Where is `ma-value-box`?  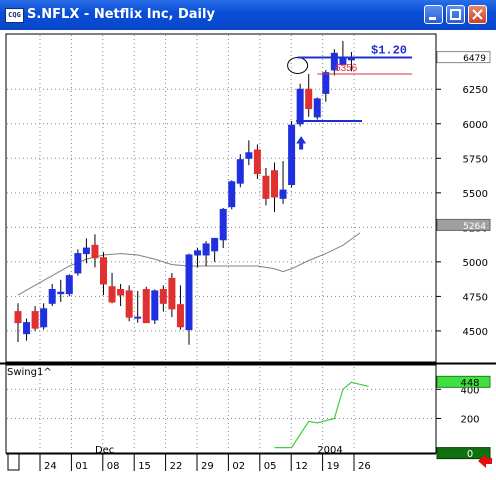
ma-value-box is located at coordinates (463, 224).